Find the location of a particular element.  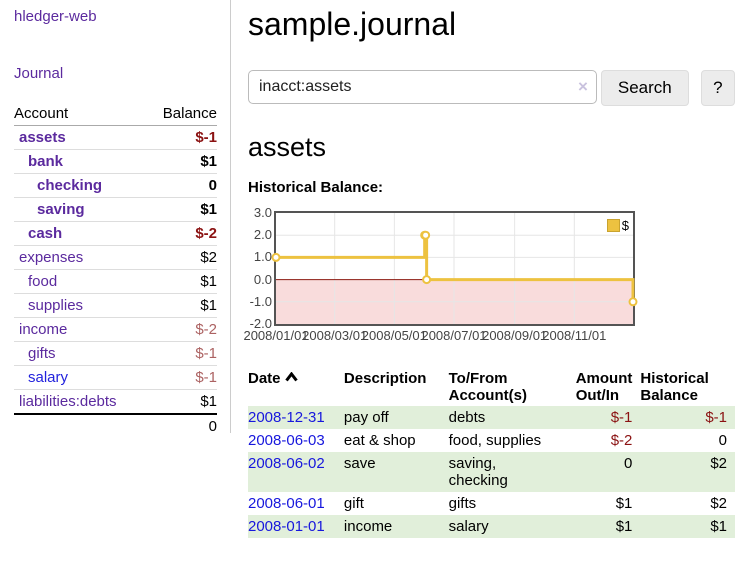

account-link-supplies: supplies is located at coordinates (56, 305).